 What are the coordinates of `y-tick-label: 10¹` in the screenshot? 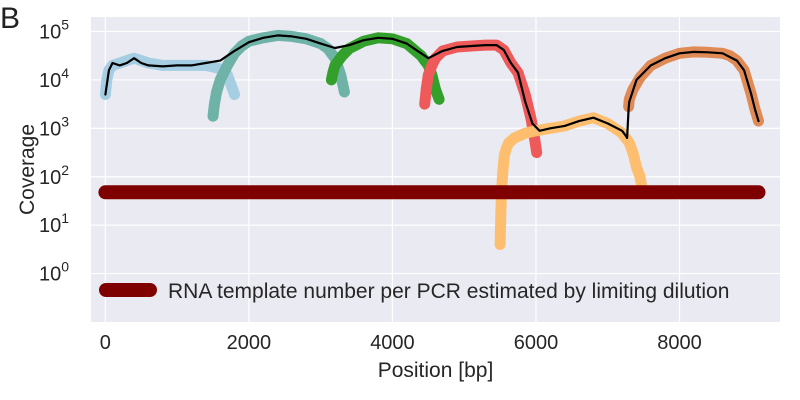 It's located at (54, 223).